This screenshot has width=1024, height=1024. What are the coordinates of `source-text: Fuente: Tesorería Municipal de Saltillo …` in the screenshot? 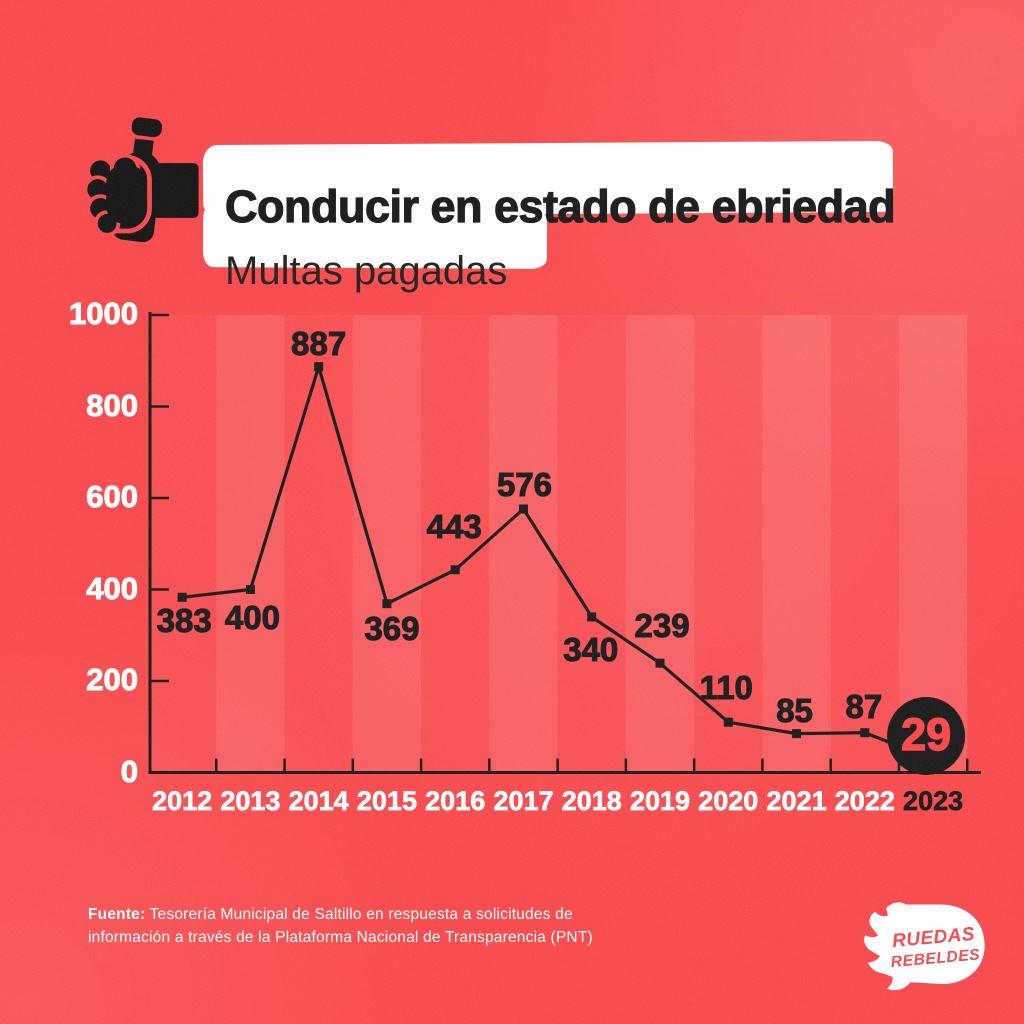 It's located at (408, 926).